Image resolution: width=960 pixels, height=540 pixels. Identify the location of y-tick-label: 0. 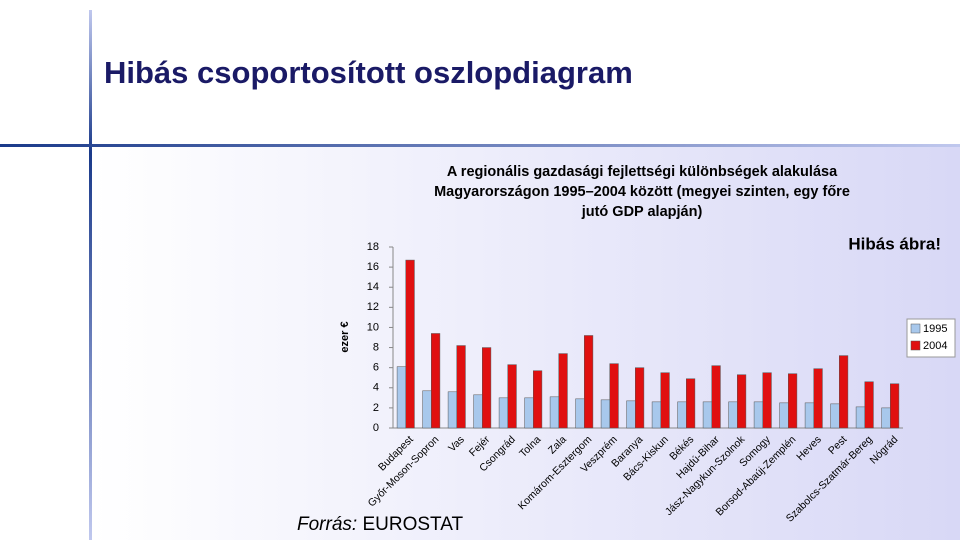
(376, 428).